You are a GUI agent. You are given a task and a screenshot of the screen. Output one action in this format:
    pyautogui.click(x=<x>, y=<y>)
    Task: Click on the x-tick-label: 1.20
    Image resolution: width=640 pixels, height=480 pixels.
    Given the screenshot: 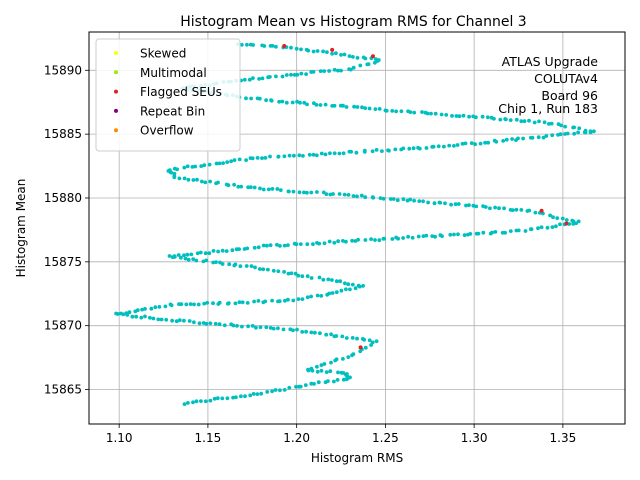 What is the action you would take?
    pyautogui.click(x=296, y=438)
    